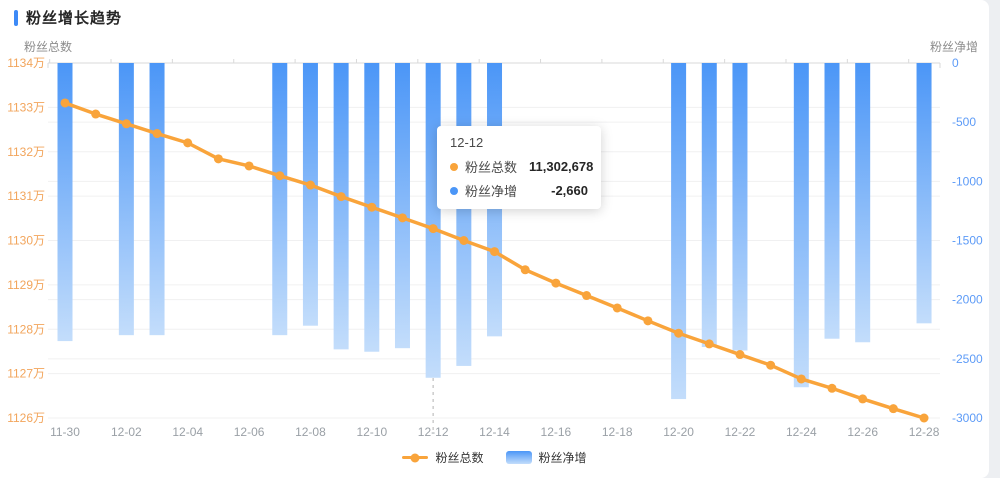  What do you see at coordinates (371, 432) in the screenshot?
I see `x-axis-label: 12-10` at bounding box center [371, 432].